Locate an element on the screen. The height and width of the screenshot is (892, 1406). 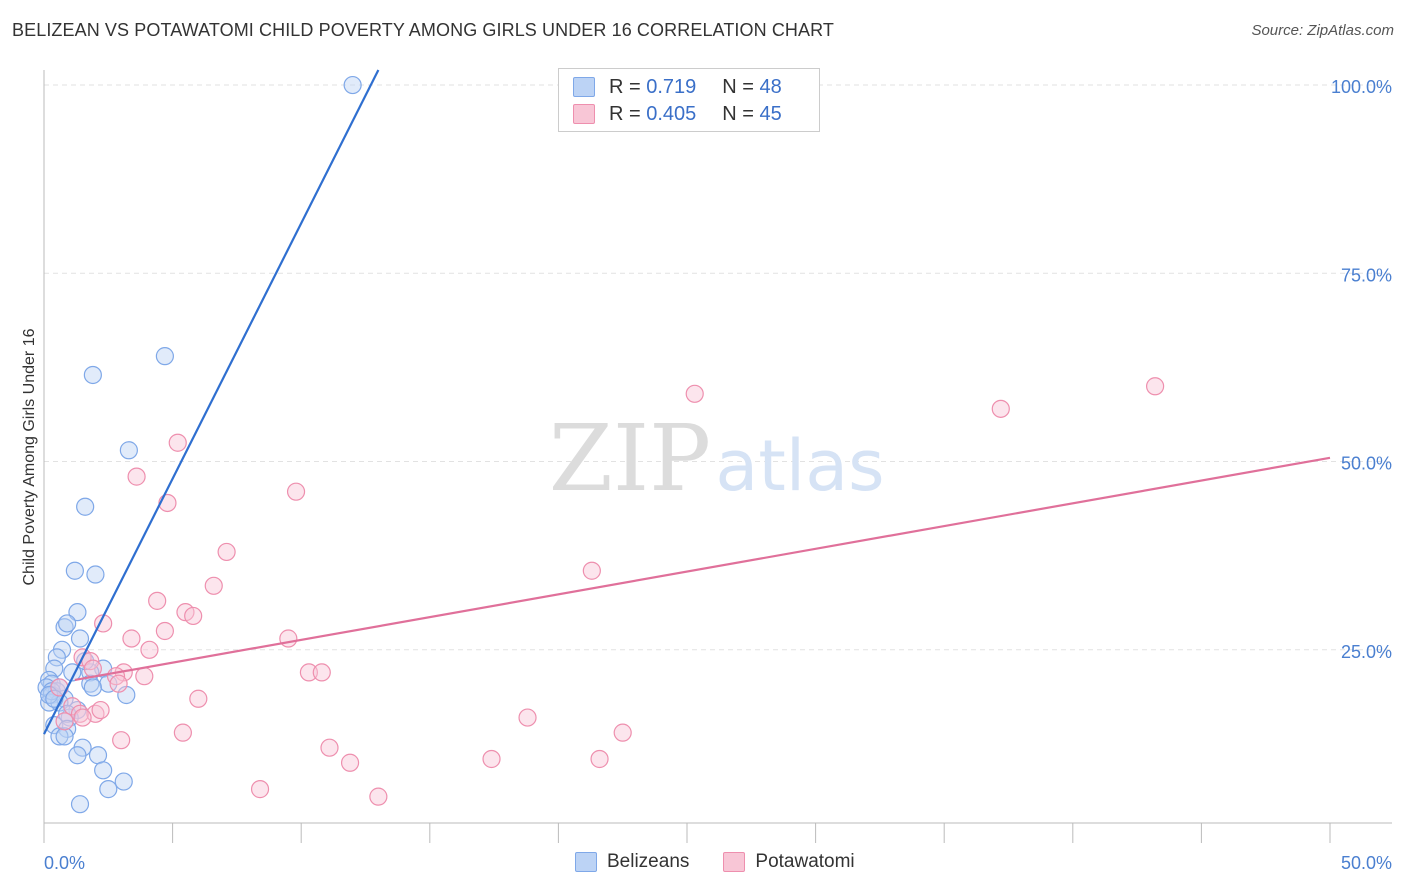
series-legend-potawatomi: Potawatomi is located at coordinates (789, 862).